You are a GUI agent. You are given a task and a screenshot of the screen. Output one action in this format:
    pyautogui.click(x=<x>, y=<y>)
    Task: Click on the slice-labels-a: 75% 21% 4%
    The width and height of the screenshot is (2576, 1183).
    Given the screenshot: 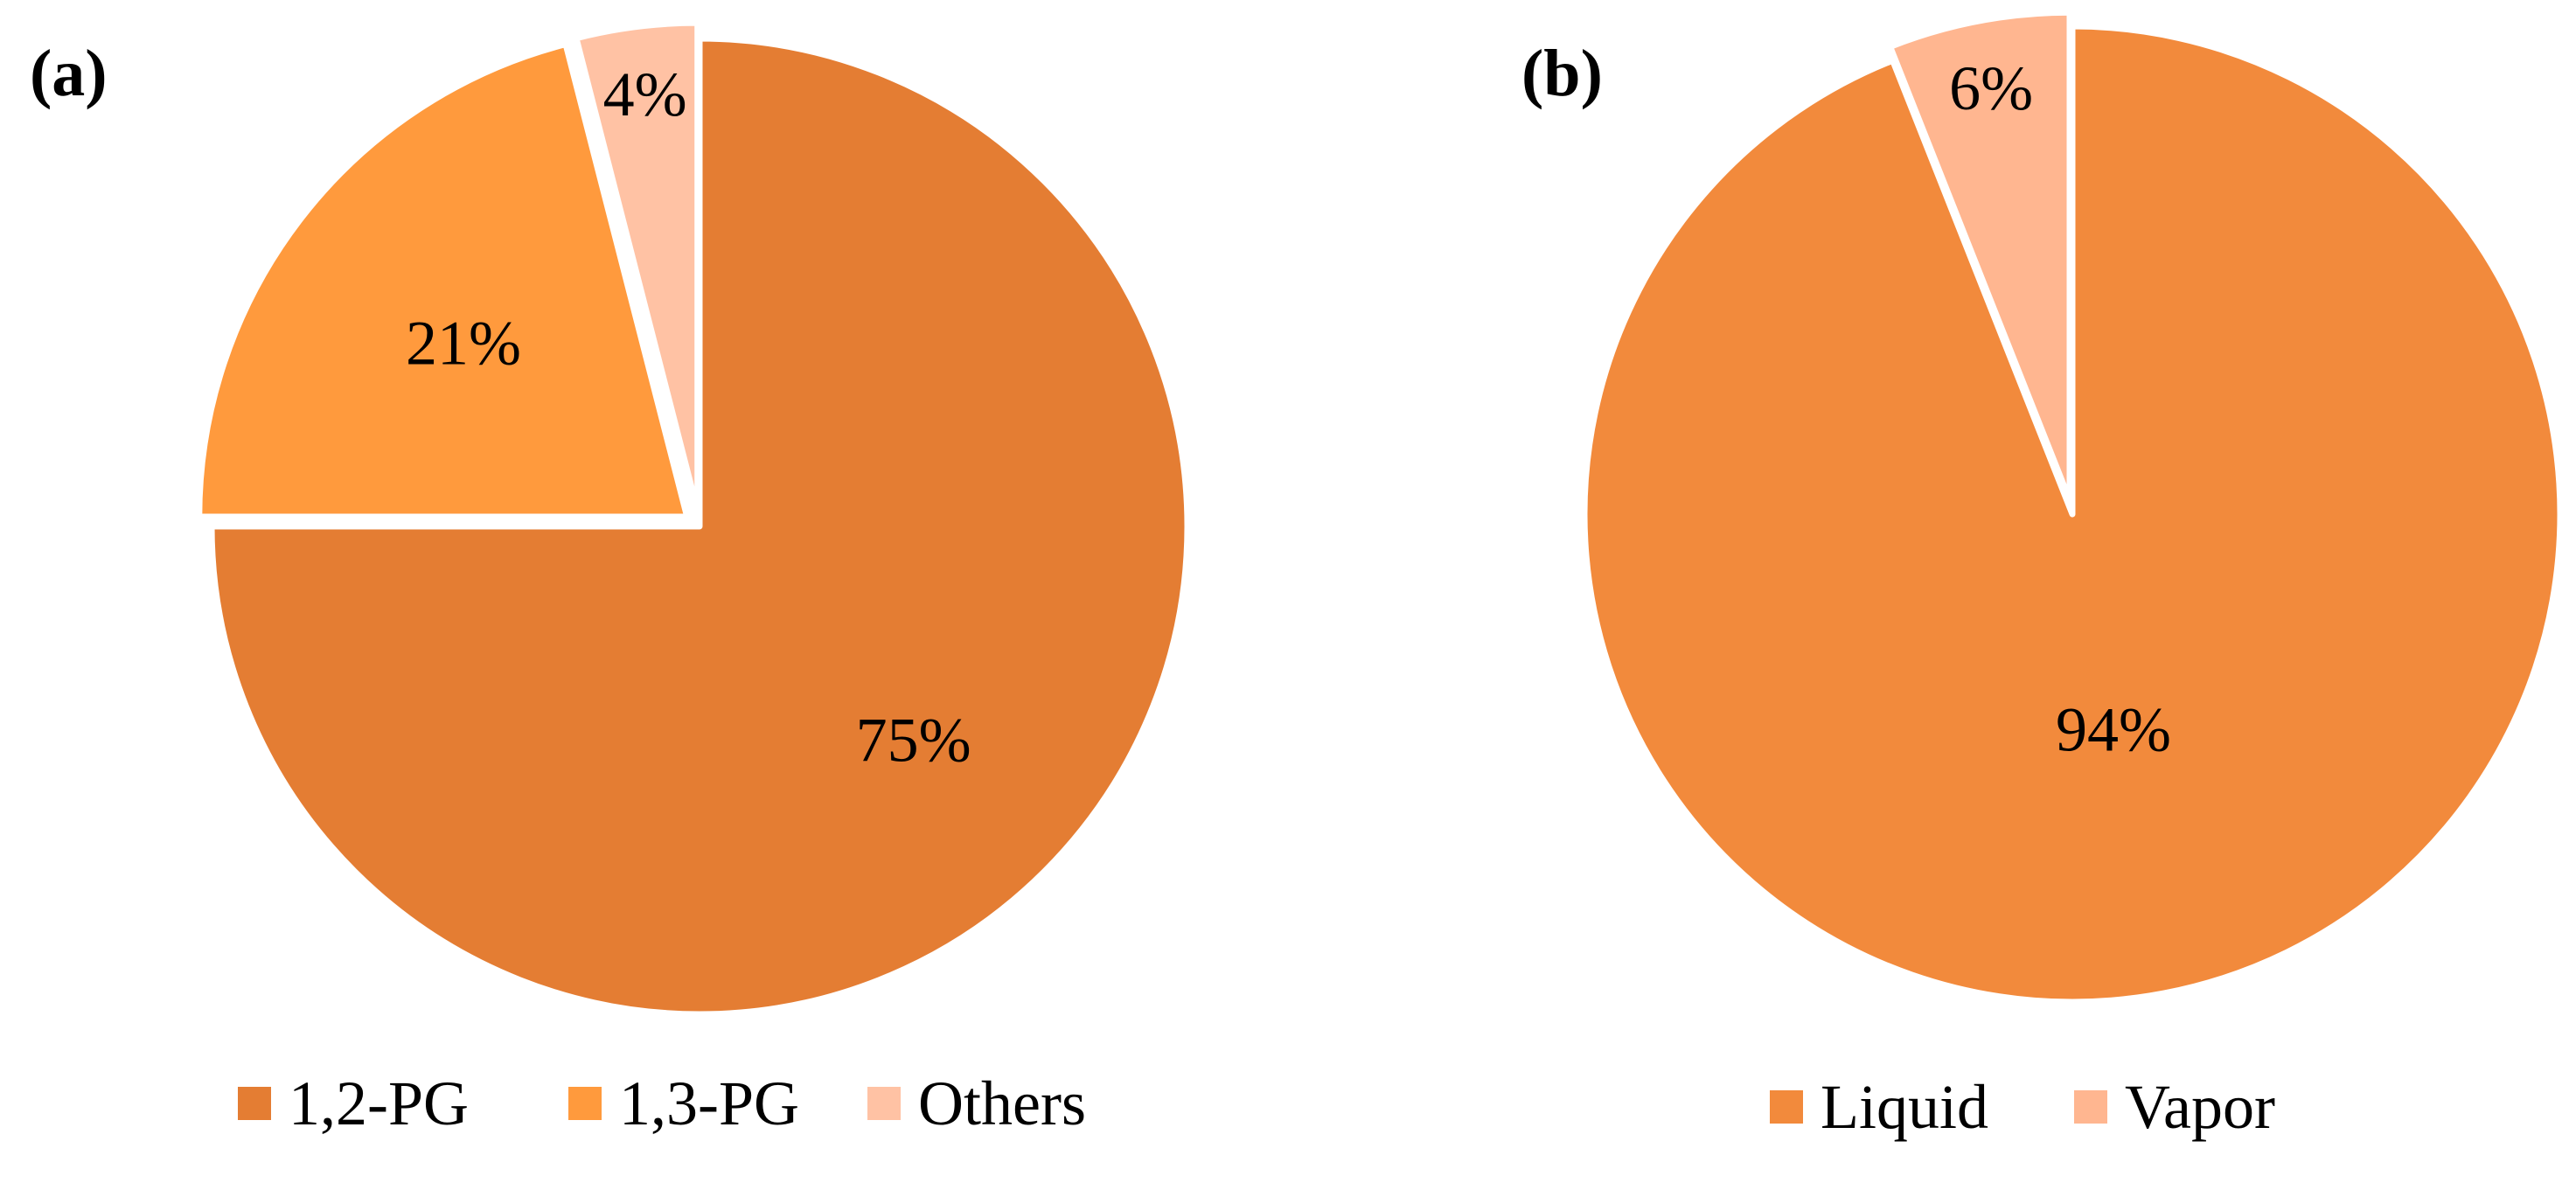 What is the action you would take?
    pyautogui.click(x=688, y=418)
    